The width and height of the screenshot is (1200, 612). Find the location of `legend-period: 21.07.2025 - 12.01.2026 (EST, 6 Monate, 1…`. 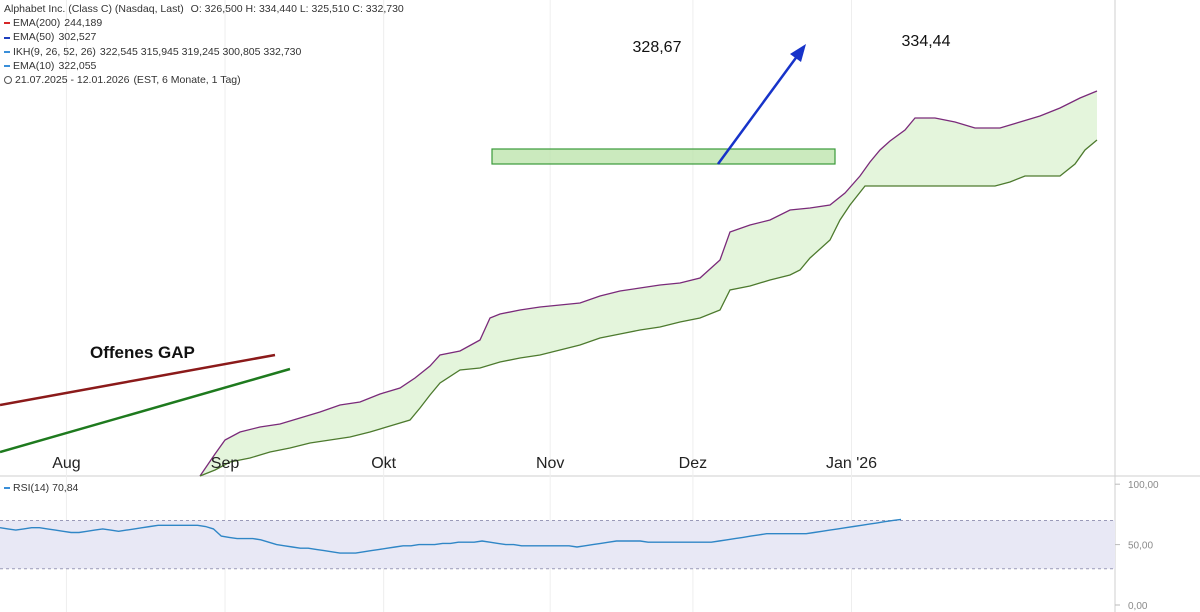

legend-period: 21.07.2025 - 12.01.2026 (EST, 6 Monate, 1… is located at coordinates (204, 80).